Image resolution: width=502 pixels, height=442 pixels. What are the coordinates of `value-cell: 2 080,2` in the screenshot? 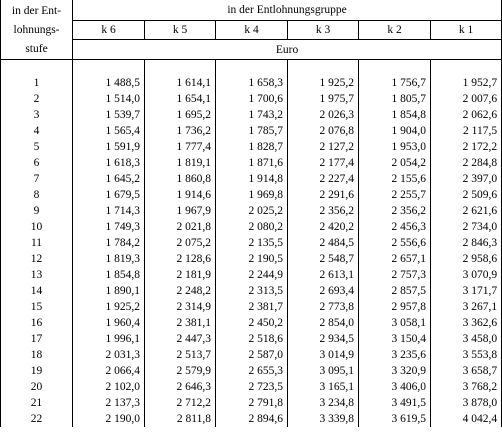 It's located at (251, 227).